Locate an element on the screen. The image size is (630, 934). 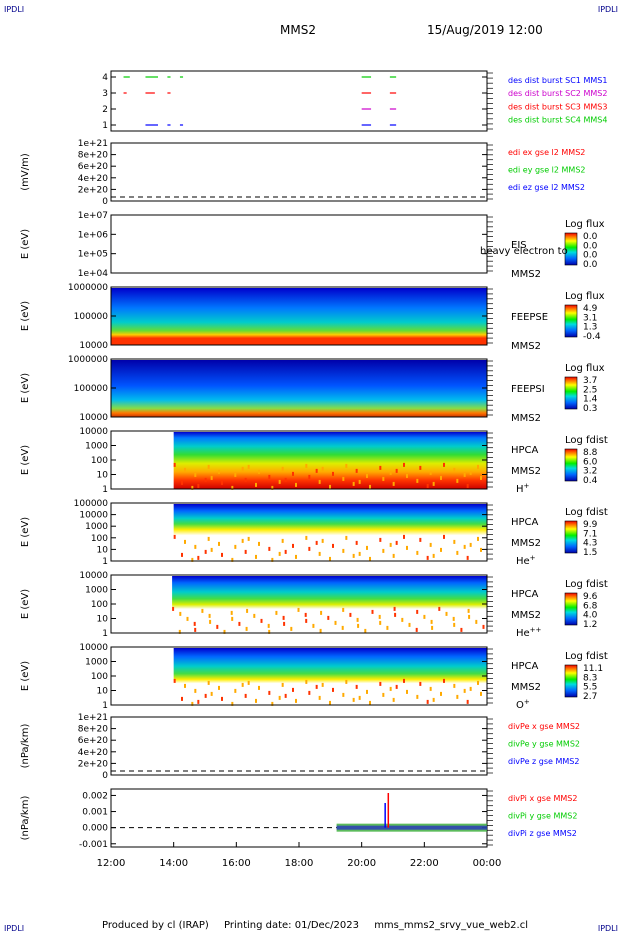
colorbar-tick-label: 11.1 is located at coordinates (593, 669).